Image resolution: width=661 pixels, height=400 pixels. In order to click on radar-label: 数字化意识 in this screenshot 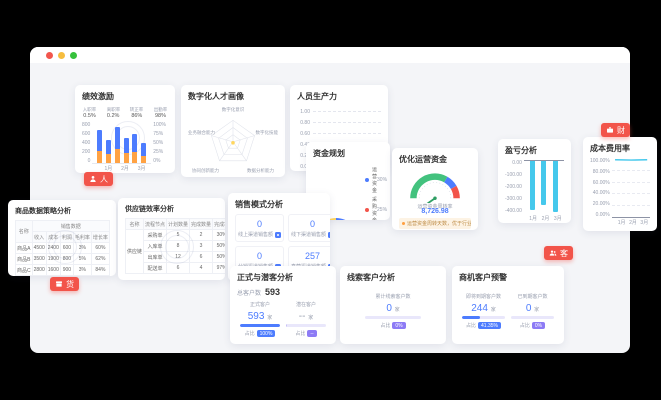, I will do `click(233, 109)`.